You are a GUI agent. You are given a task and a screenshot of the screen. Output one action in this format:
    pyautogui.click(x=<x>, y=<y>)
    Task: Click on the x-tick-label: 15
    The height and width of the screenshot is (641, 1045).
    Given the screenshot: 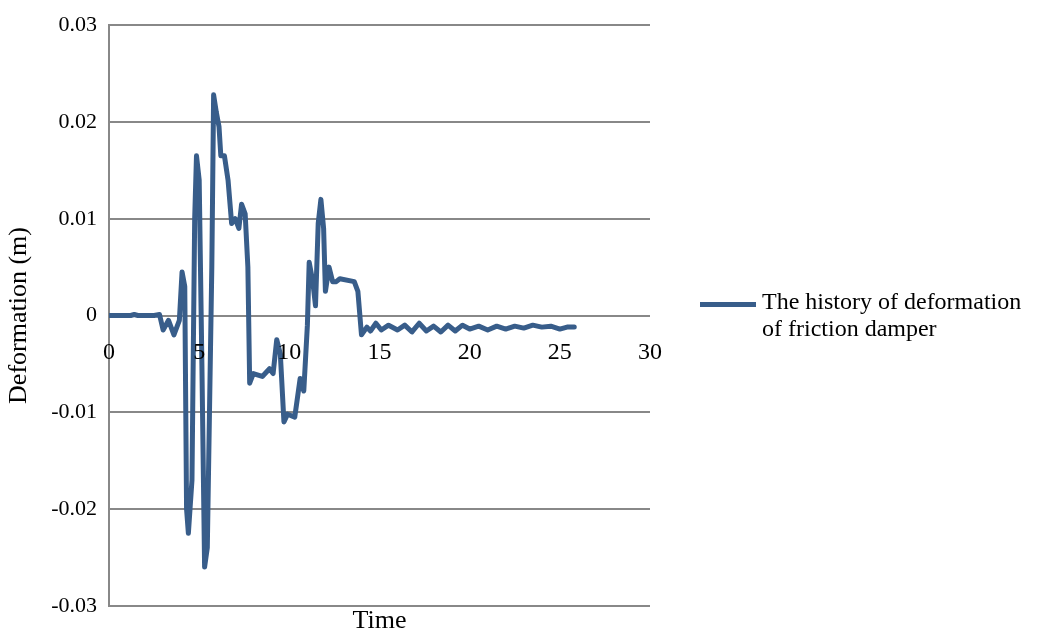 What is the action you would take?
    pyautogui.click(x=379, y=350)
    